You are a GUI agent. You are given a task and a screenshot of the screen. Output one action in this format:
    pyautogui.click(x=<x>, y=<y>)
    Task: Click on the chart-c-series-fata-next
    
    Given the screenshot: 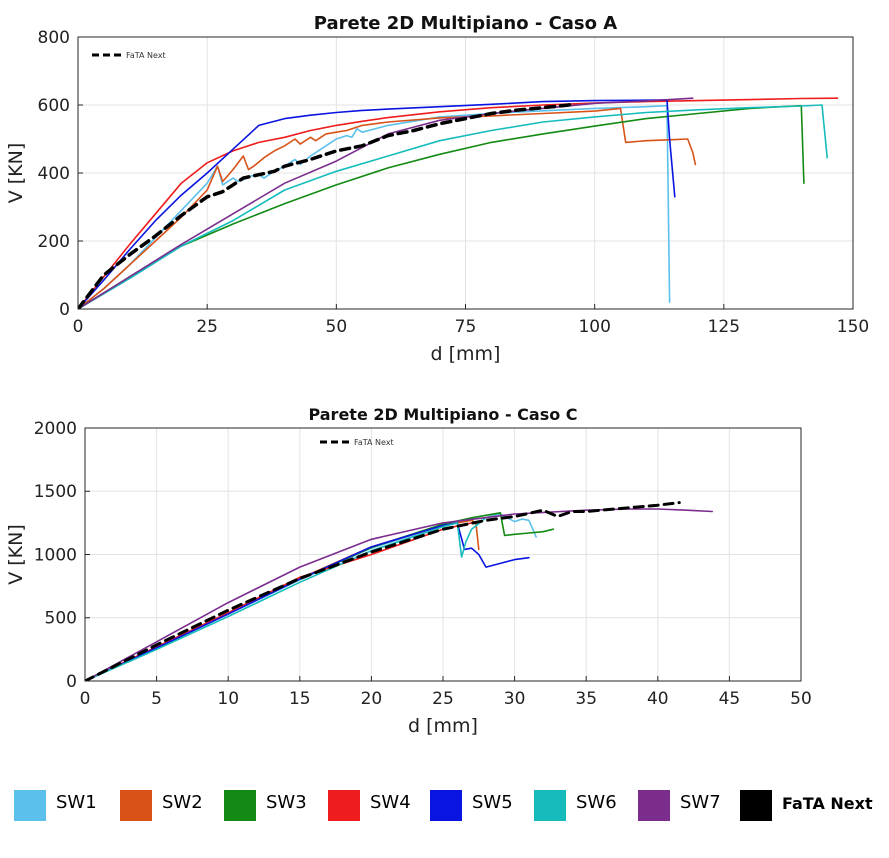 What is the action you would take?
    pyautogui.click(x=383, y=591)
    